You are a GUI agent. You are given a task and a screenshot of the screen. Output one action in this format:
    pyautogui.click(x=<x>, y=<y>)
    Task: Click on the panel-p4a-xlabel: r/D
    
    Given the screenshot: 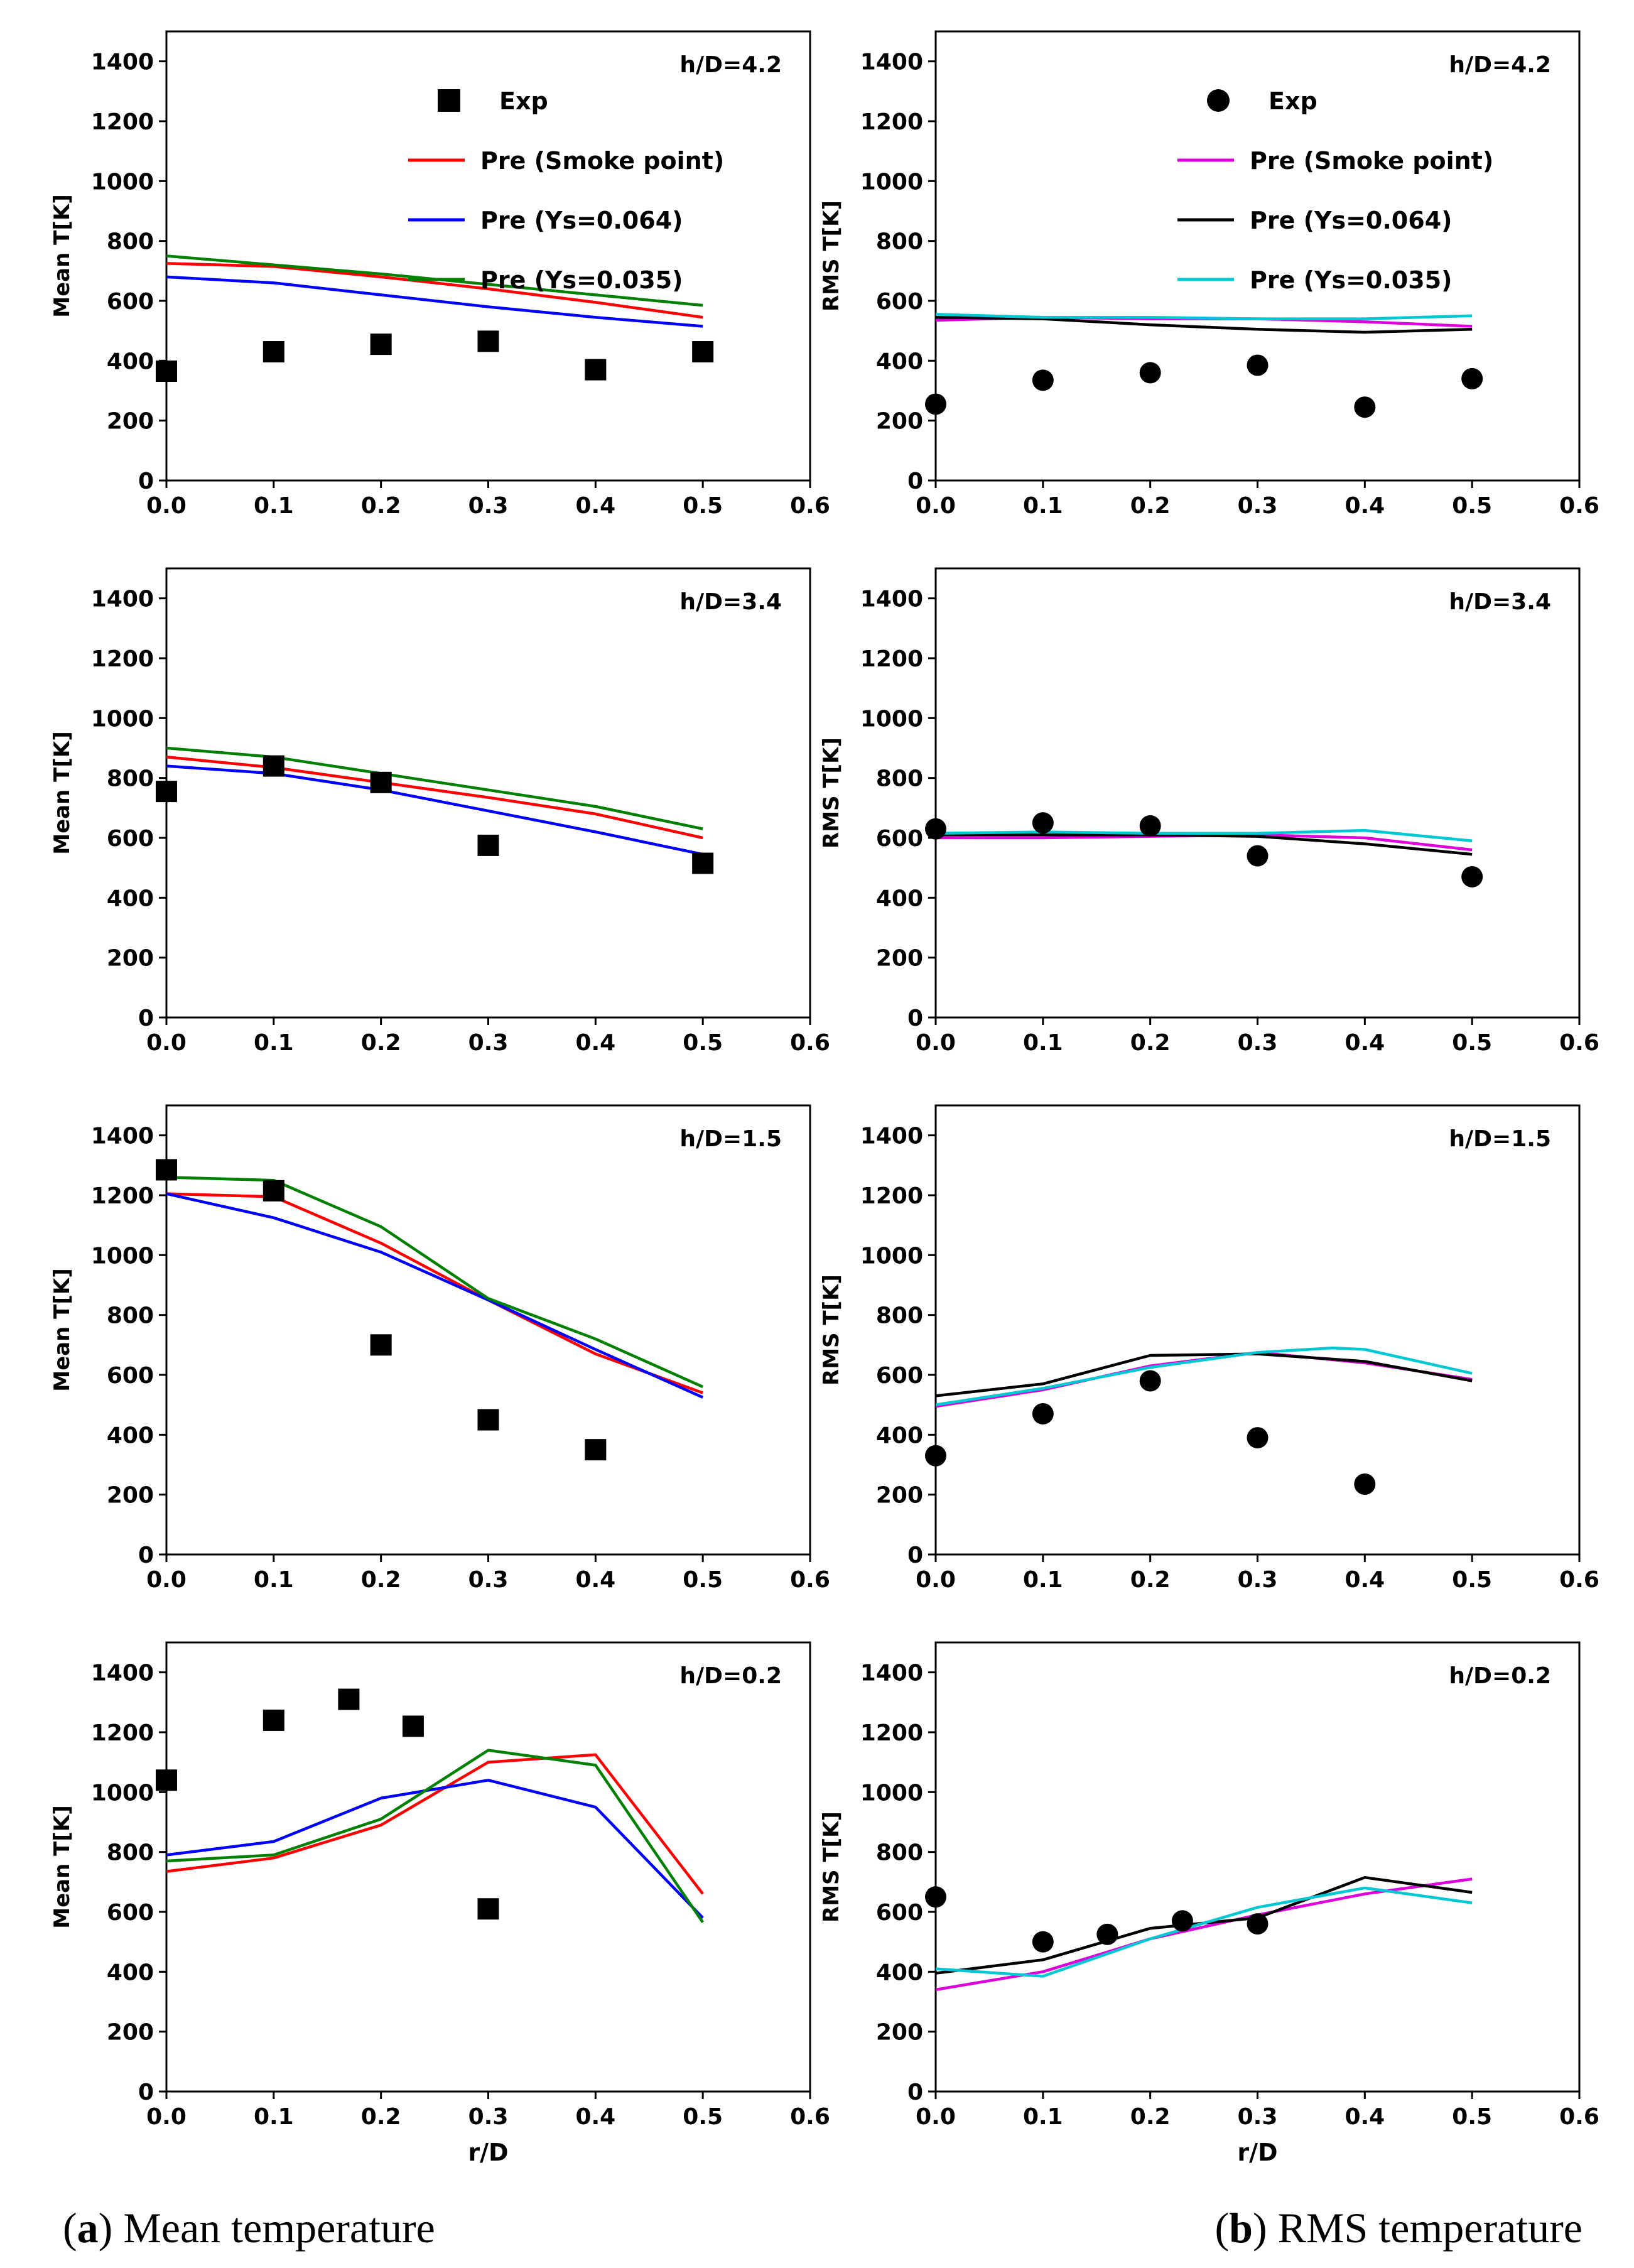 What is the action you would take?
    pyautogui.click(x=488, y=2153)
    